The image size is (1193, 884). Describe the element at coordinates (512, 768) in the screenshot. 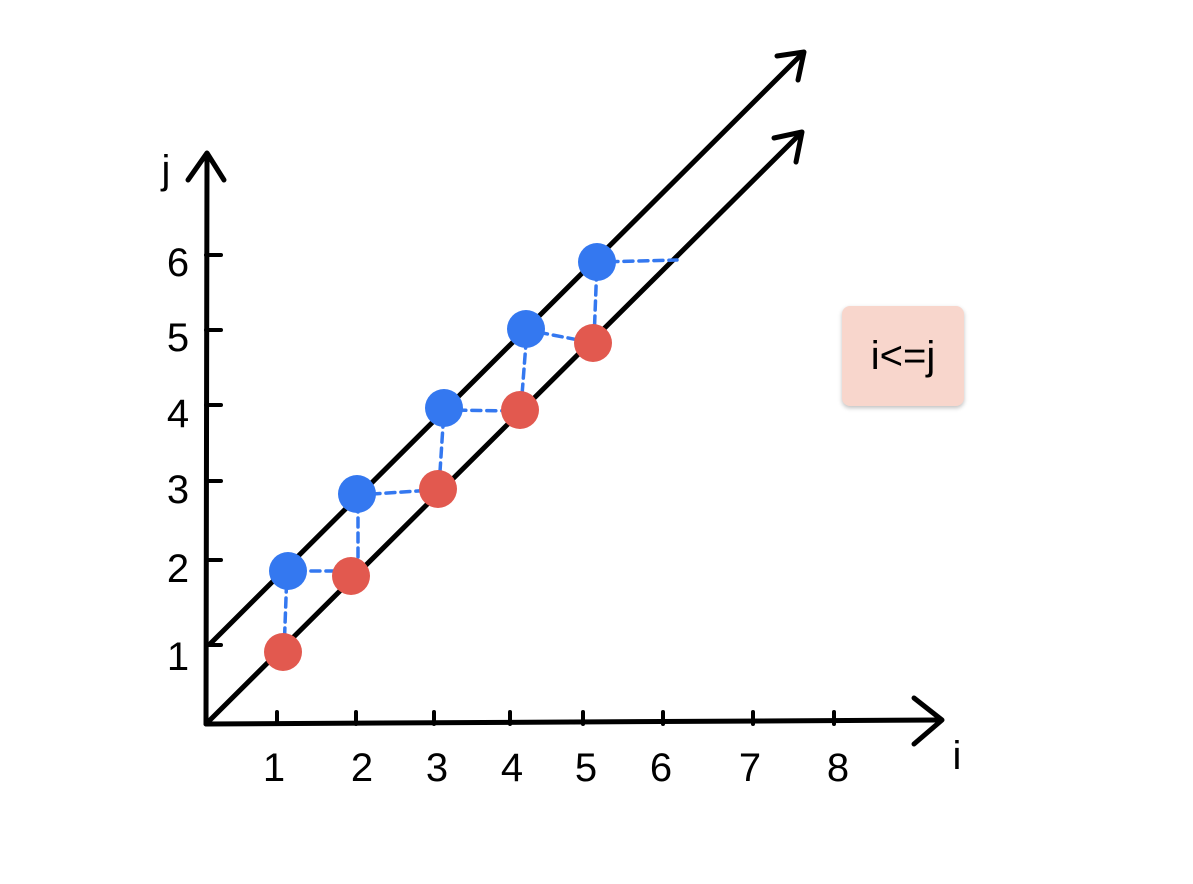

I see `x-tick-label: 4` at that location.